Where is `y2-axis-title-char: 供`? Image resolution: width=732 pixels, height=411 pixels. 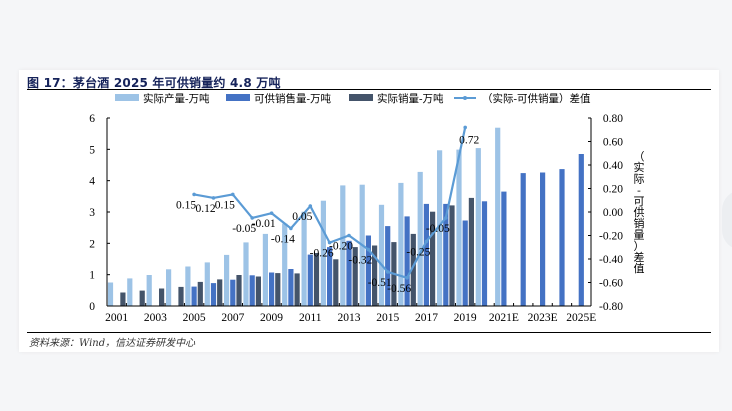 y2-axis-title-char: 供 is located at coordinates (639, 212).